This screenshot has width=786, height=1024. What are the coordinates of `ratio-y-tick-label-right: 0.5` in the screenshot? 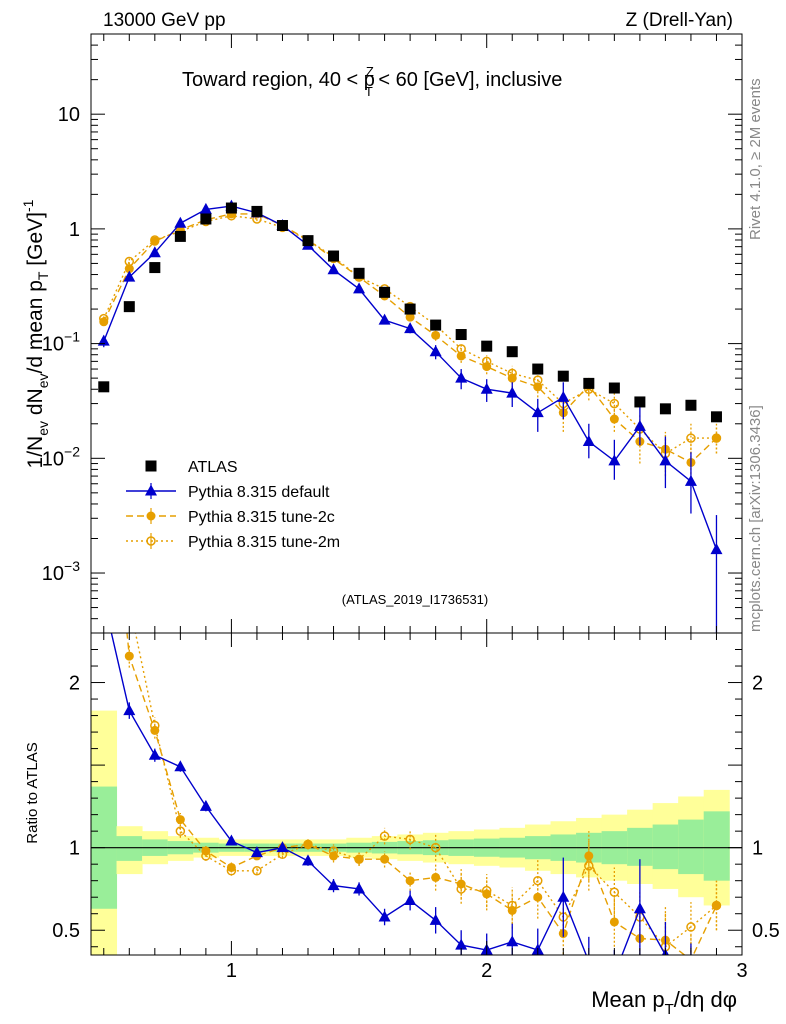 It's located at (766, 931).